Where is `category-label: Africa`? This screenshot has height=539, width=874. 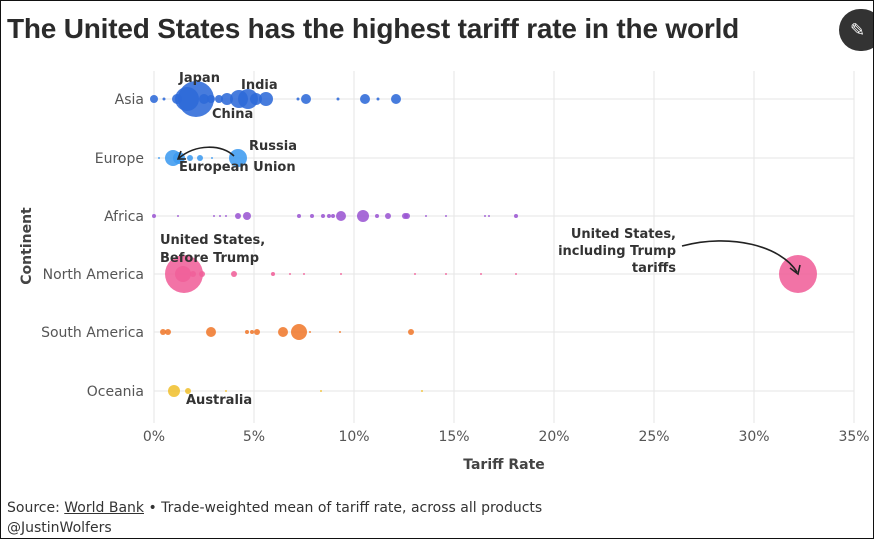
category-label: Africa is located at coordinates (124, 217).